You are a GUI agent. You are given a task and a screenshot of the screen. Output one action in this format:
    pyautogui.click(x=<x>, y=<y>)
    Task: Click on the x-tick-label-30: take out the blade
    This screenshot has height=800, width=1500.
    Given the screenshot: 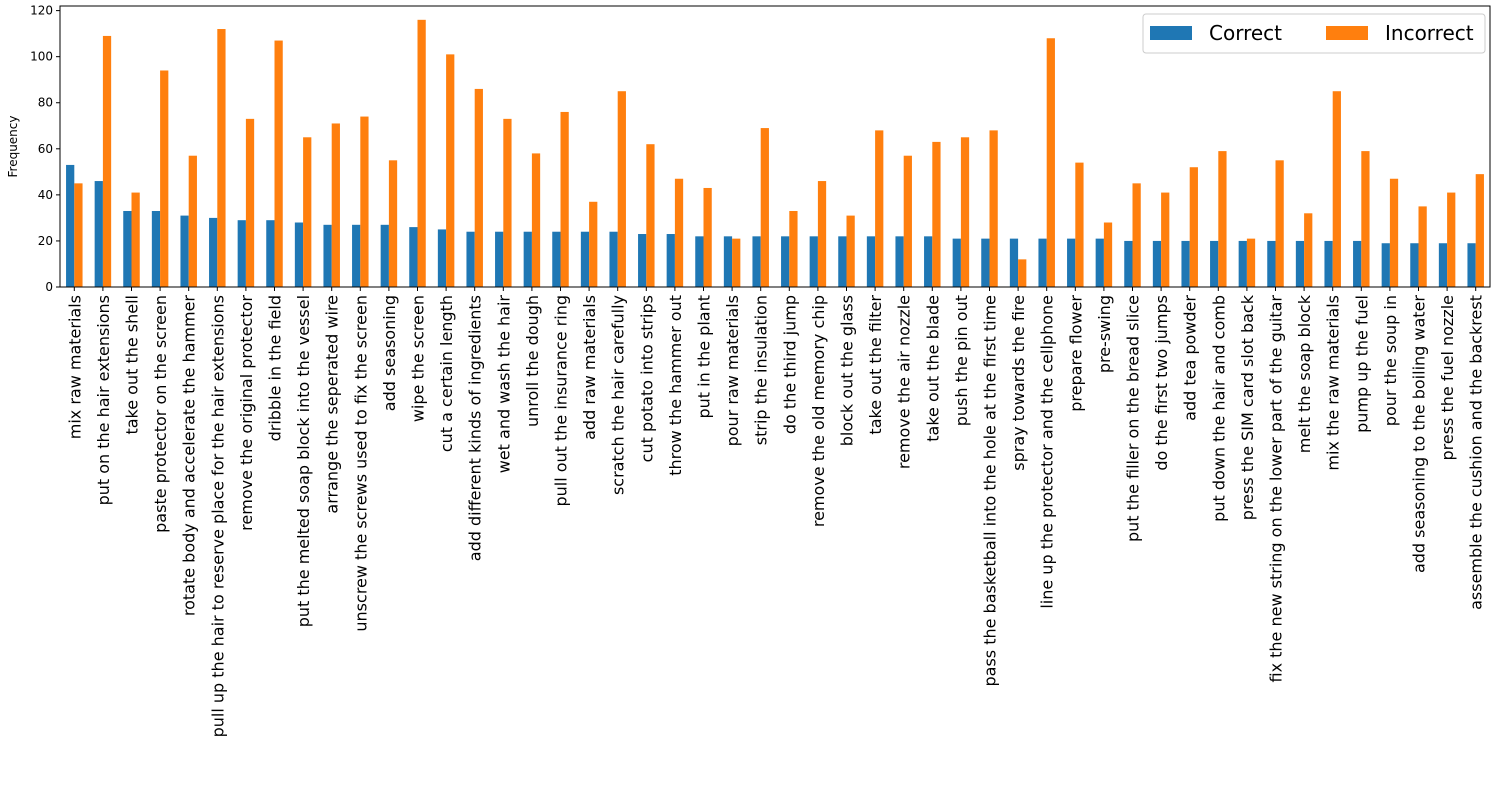 What is the action you would take?
    pyautogui.click(x=932, y=368)
    